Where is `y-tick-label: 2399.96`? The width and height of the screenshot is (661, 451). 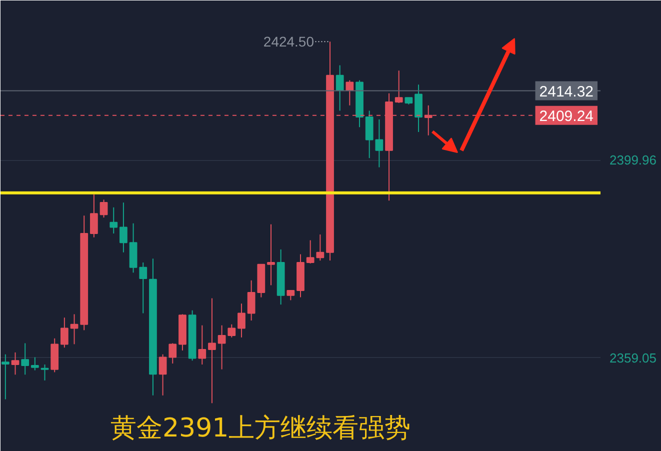 y-tick-label: 2399.96 is located at coordinates (633, 160).